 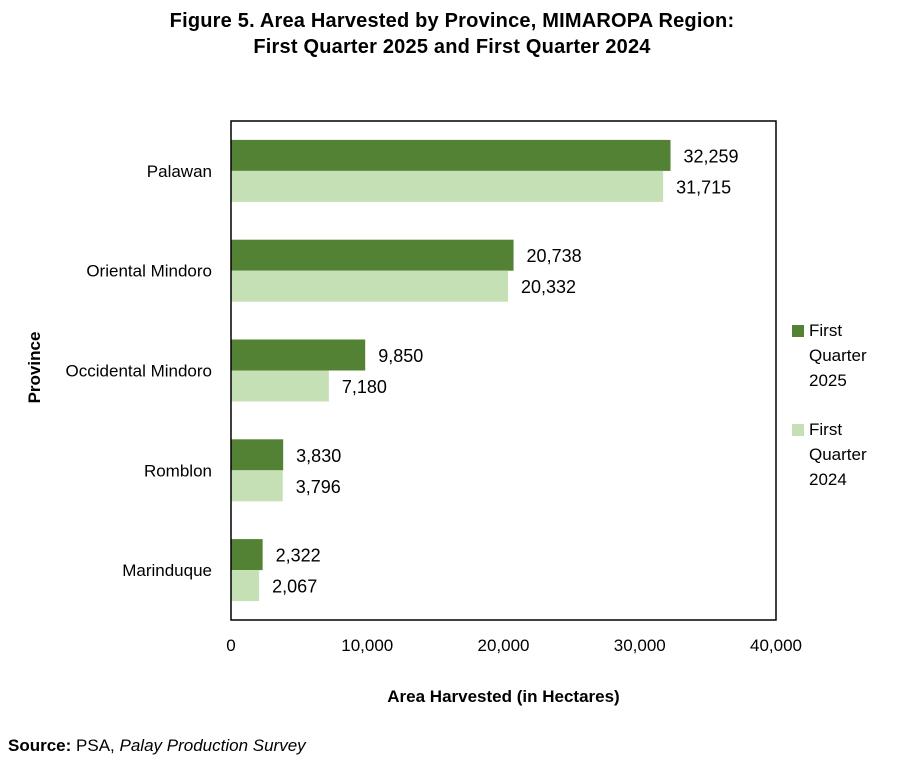 I want to click on bar-2024-palawan, so click(x=447, y=186).